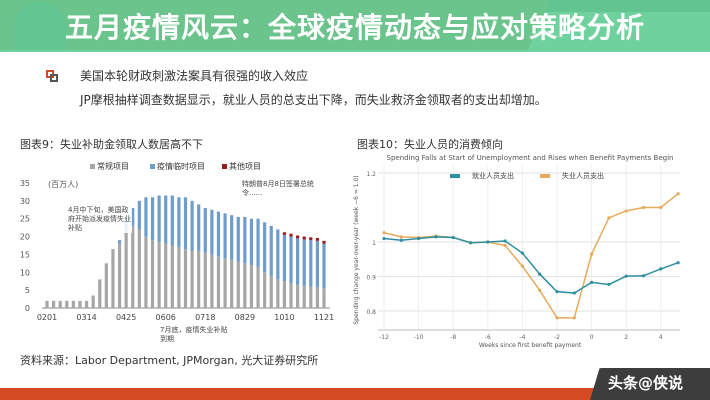  I want to click on y-tick-label: 15, so click(25, 254).